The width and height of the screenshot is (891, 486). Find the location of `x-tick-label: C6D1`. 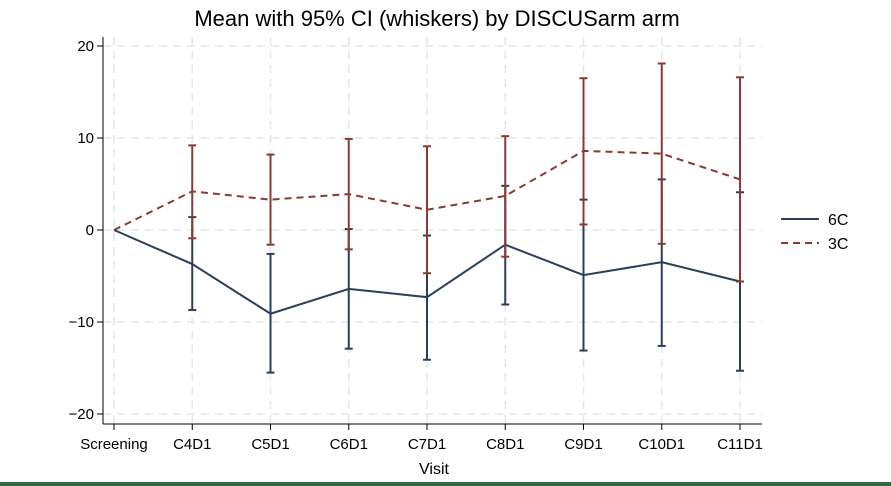

x-tick-label: C6D1 is located at coordinates (349, 444).